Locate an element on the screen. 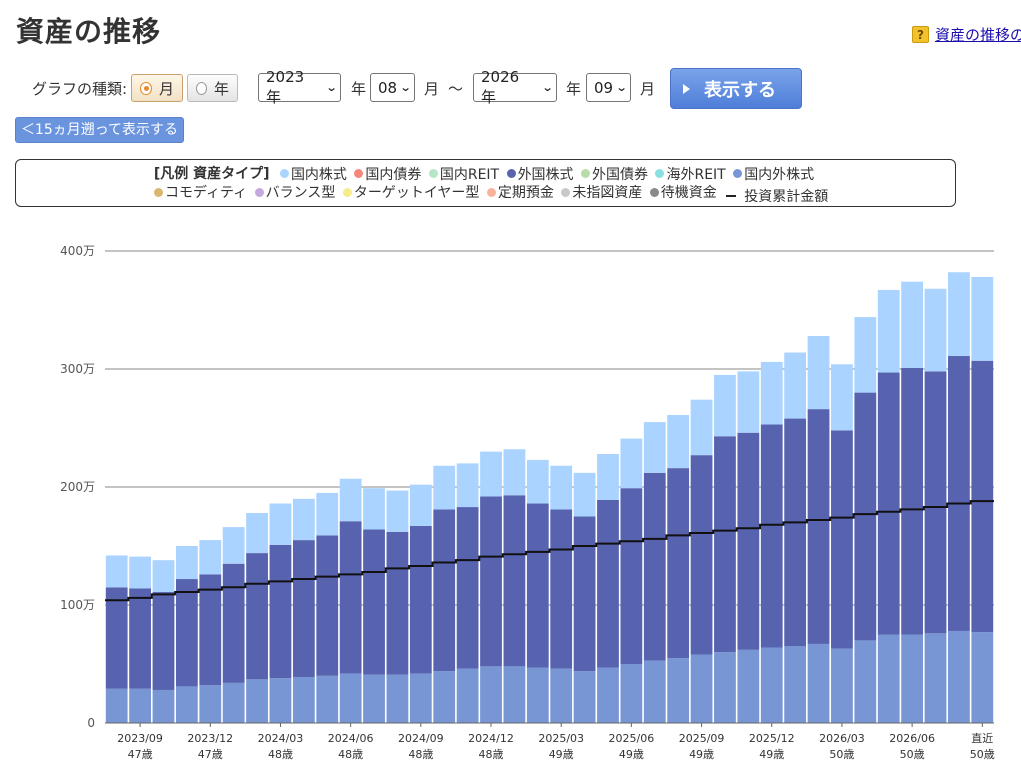  back-15-months-button: ＜15ヵ月遡って表示する is located at coordinates (99, 130).